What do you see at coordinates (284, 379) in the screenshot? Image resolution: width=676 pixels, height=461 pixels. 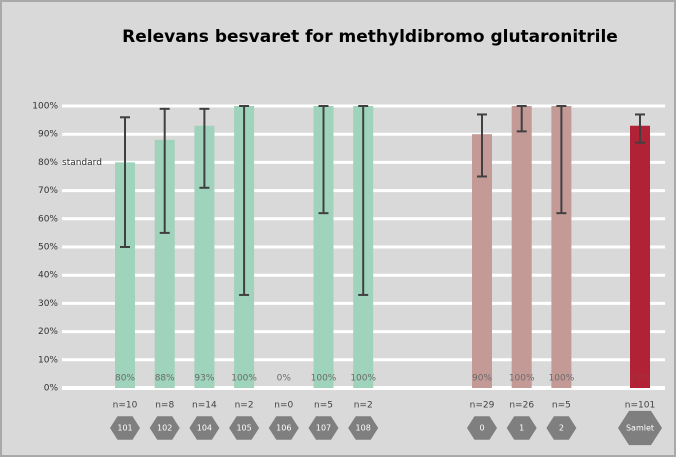 I see `value-label: 0%` at bounding box center [284, 379].